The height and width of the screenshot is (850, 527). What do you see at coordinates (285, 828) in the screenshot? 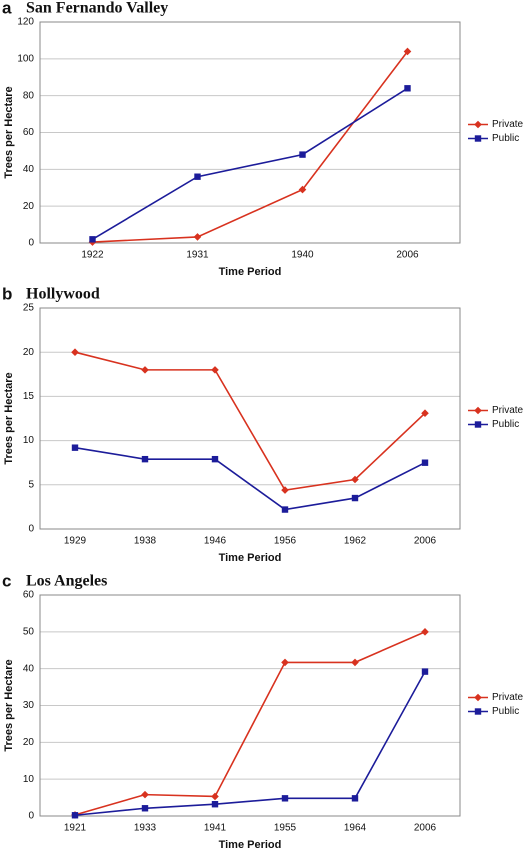
I see `x-tick-label: 1955` at bounding box center [285, 828].